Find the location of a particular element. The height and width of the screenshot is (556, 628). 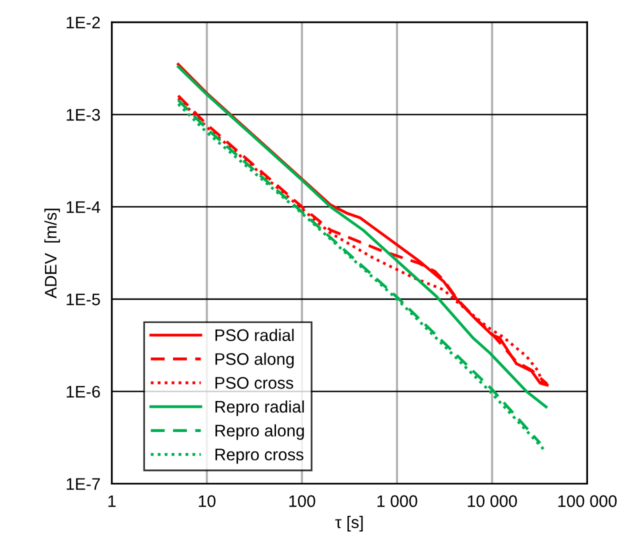

legend-label: Repro along is located at coordinates (260, 432).